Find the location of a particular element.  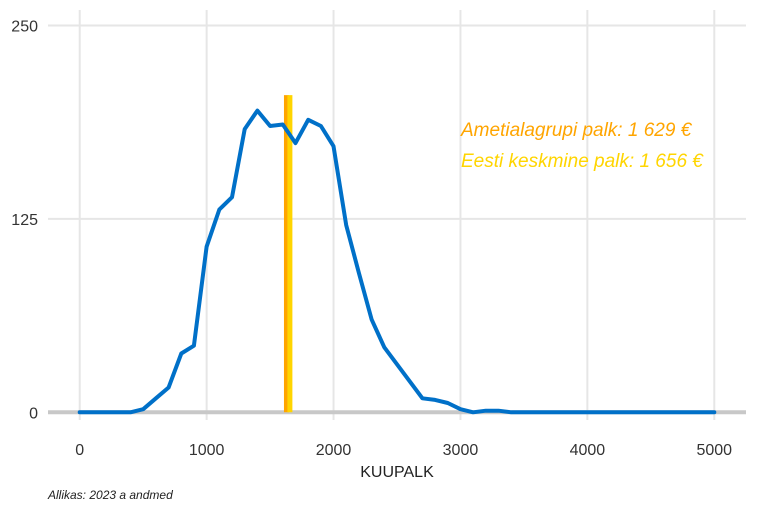

y-tick-label-2: 250 is located at coordinates (24, 26).